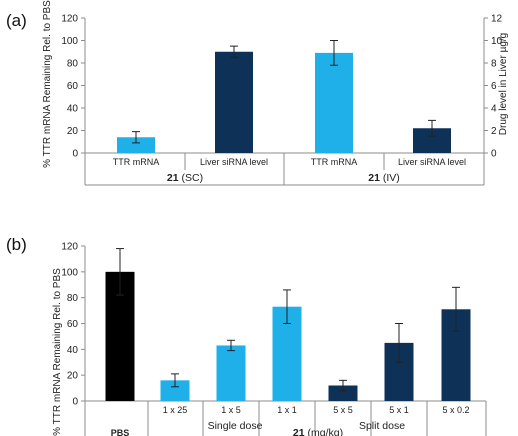  I want to click on panel-a-y2tick-label: 4, so click(494, 109).